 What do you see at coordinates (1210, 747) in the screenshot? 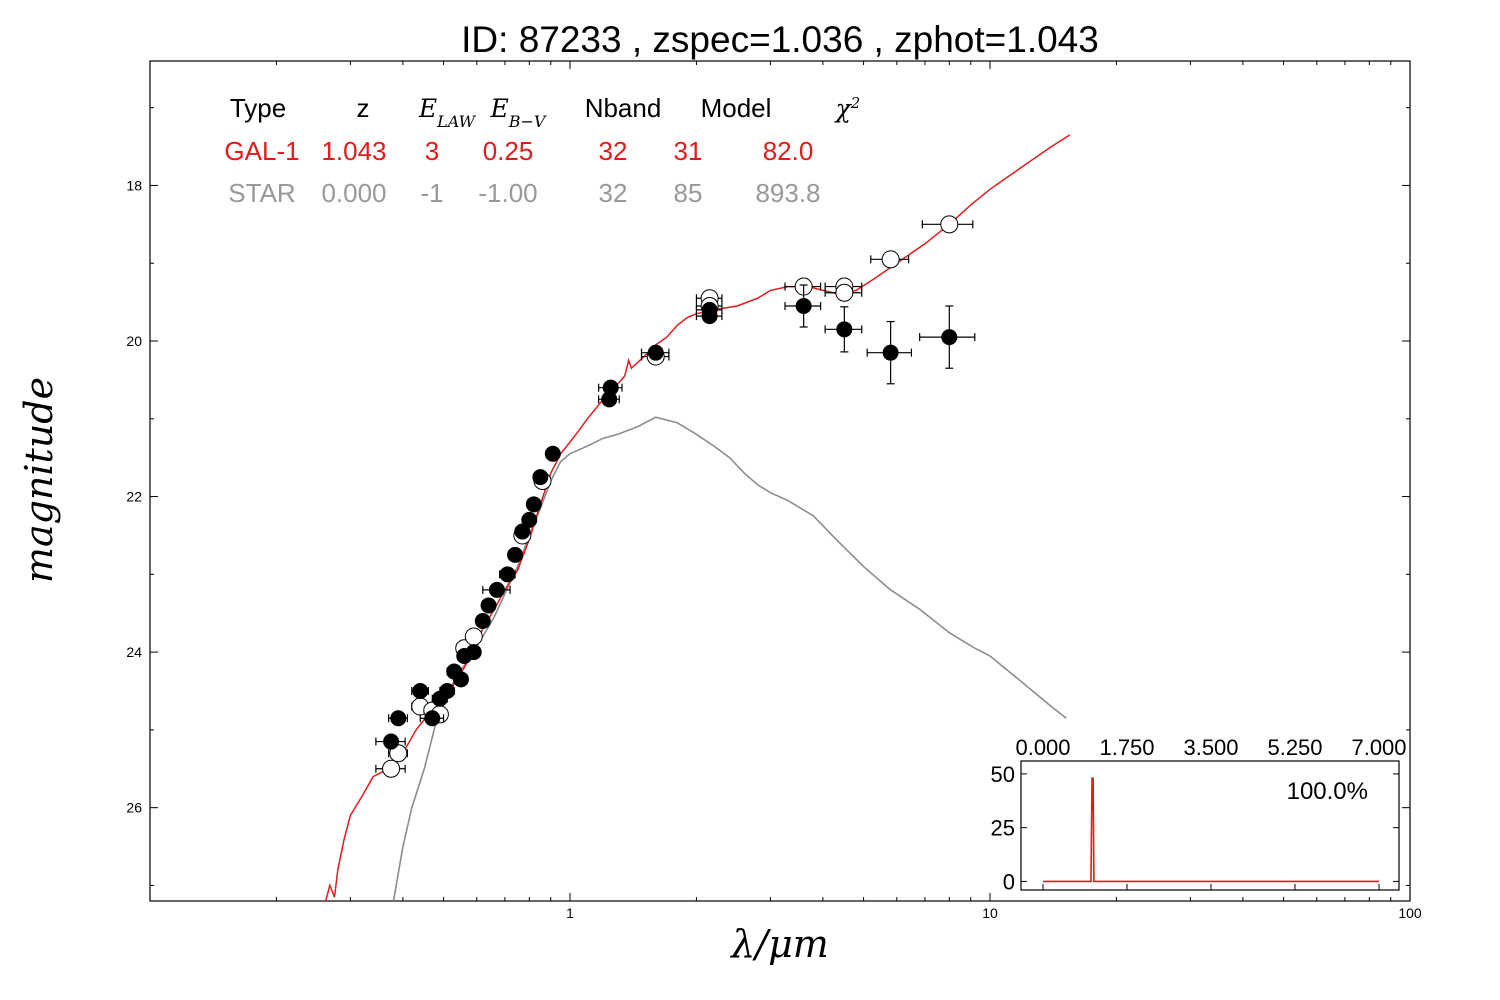
I see `inset-x-tick-label: 3.500` at bounding box center [1210, 747].